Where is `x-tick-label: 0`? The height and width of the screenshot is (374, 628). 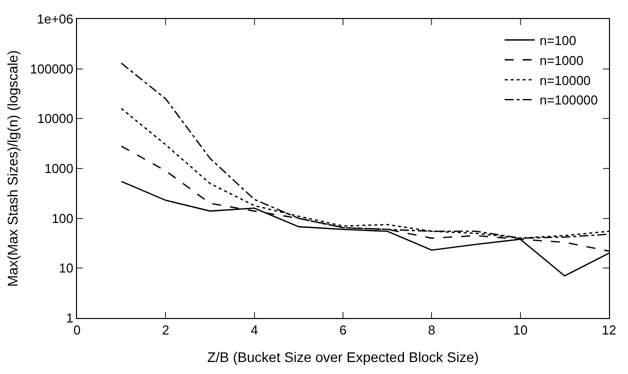 x-tick-label: 0 is located at coordinates (77, 330).